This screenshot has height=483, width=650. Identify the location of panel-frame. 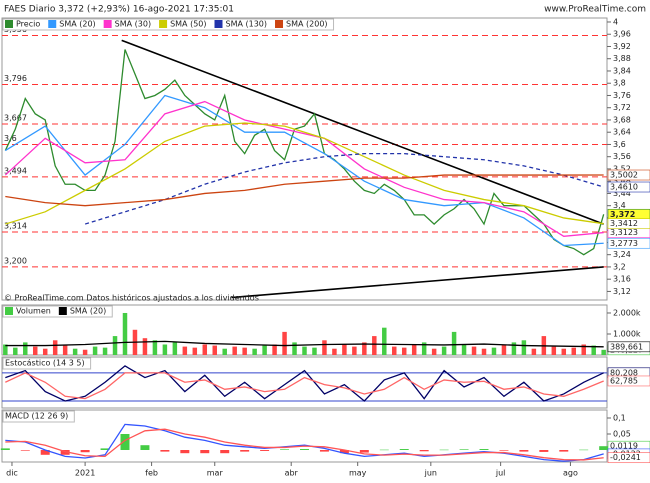
(304, 382).